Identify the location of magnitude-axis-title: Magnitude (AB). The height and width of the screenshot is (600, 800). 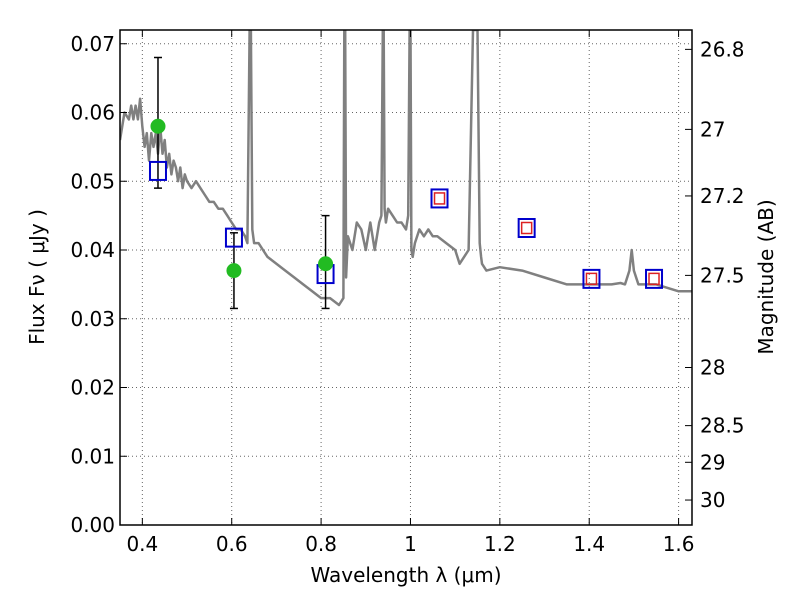
(766, 276).